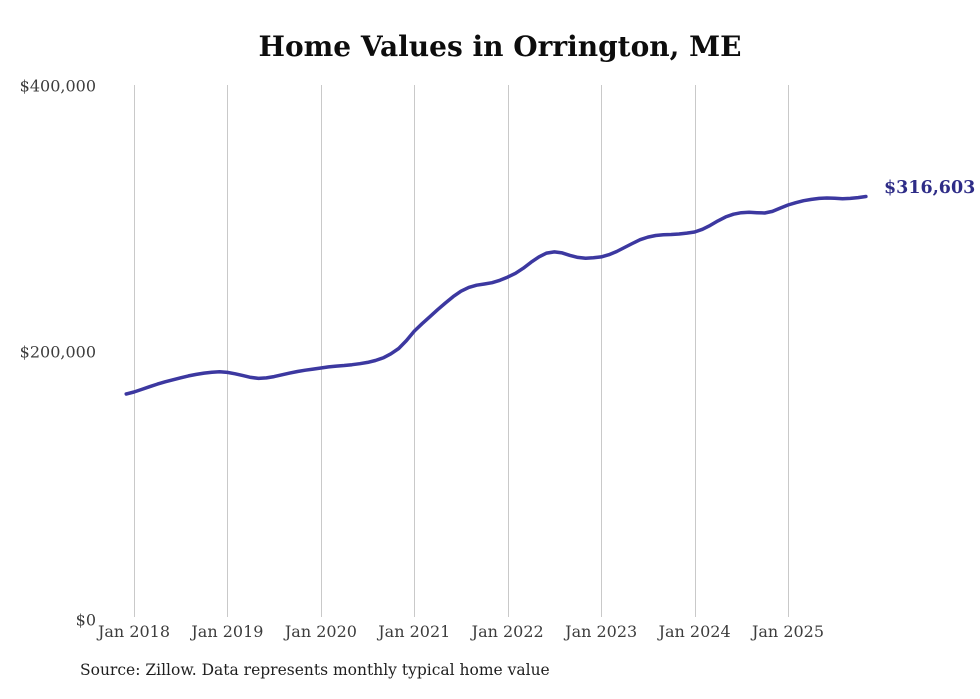  Describe the element at coordinates (500, 46) in the screenshot. I see `chart-title: Home Values in Orrington, ME` at that location.